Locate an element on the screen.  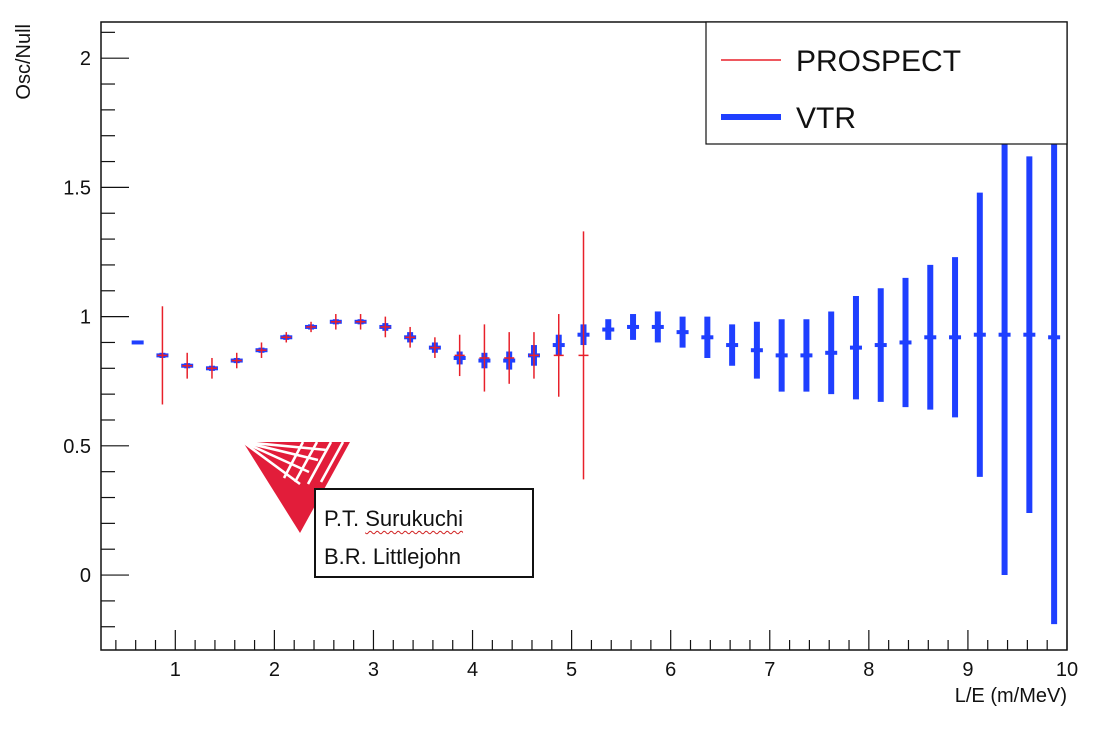
y-tick-label: 0 is located at coordinates (85, 576).